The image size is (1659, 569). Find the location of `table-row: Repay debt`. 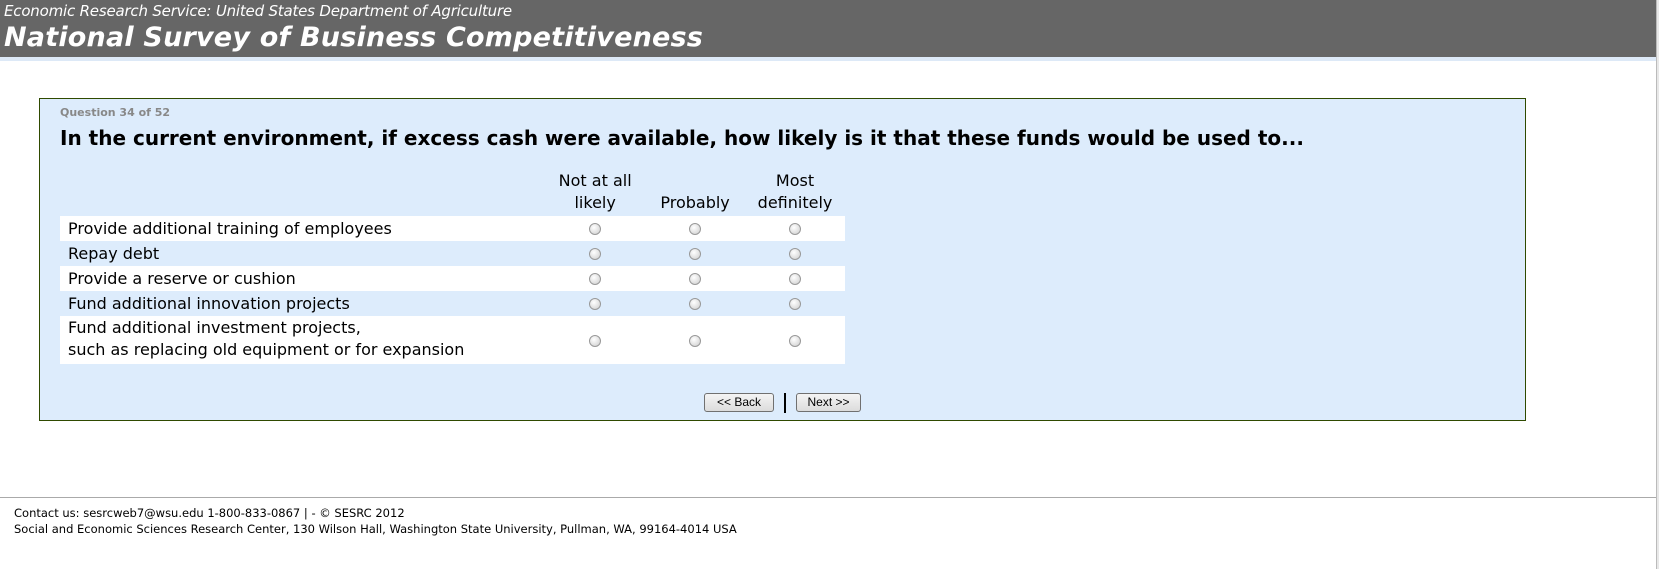

table-row: Repay debt is located at coordinates (452, 253).